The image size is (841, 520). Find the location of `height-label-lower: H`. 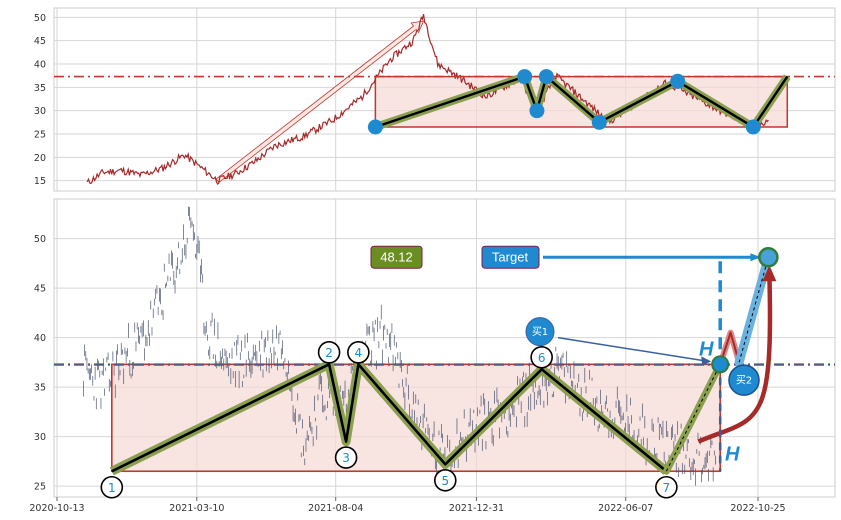

height-label-lower: H is located at coordinates (732, 454).